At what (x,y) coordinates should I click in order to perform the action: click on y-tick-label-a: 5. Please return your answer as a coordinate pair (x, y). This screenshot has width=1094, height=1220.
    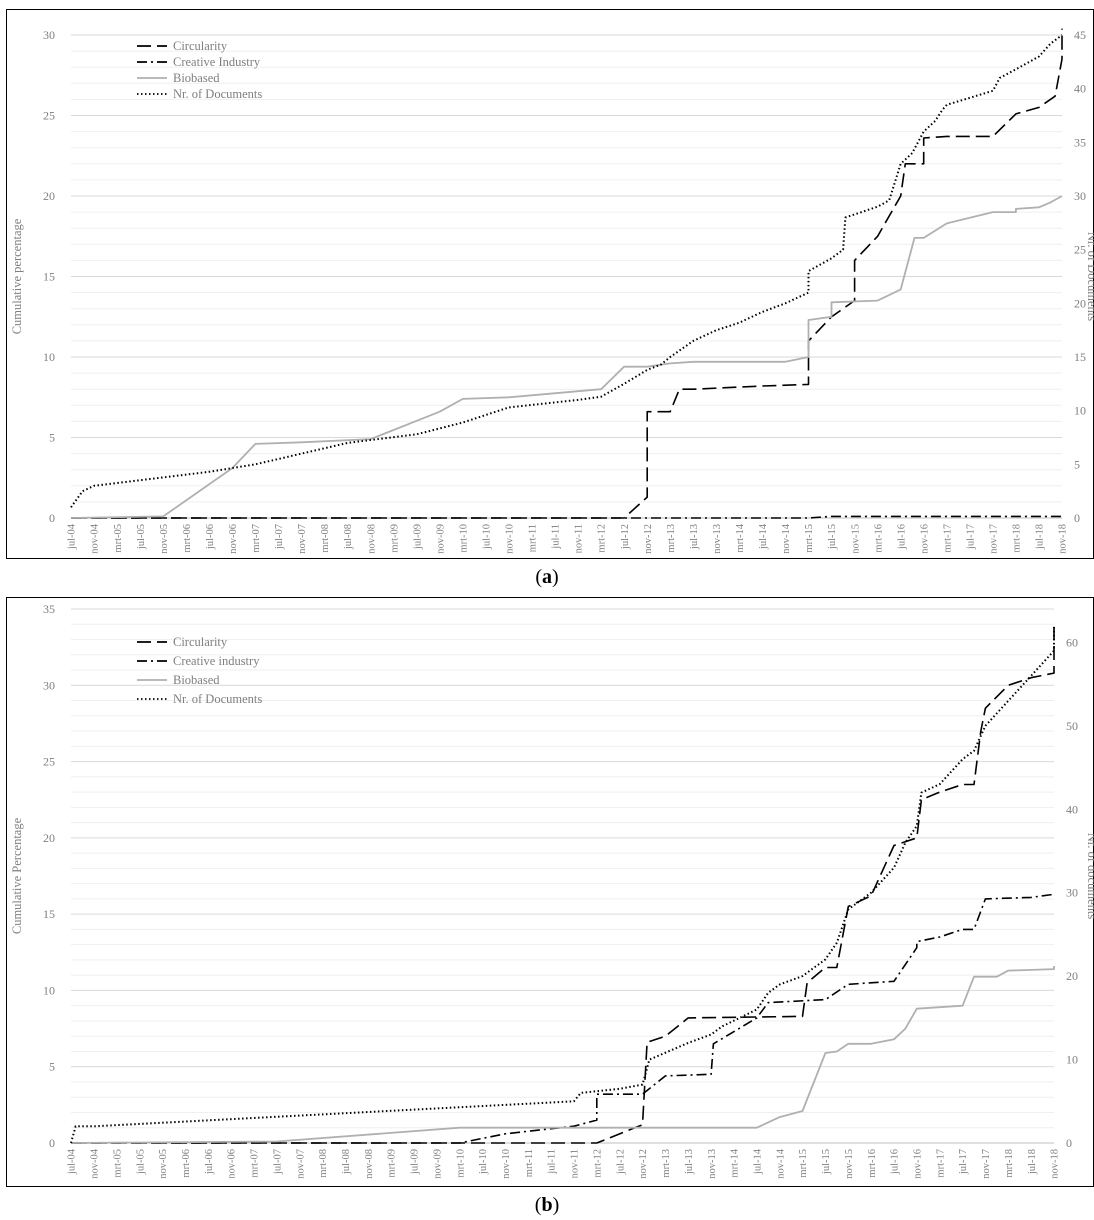
    Looking at the image, I should click on (52, 438).